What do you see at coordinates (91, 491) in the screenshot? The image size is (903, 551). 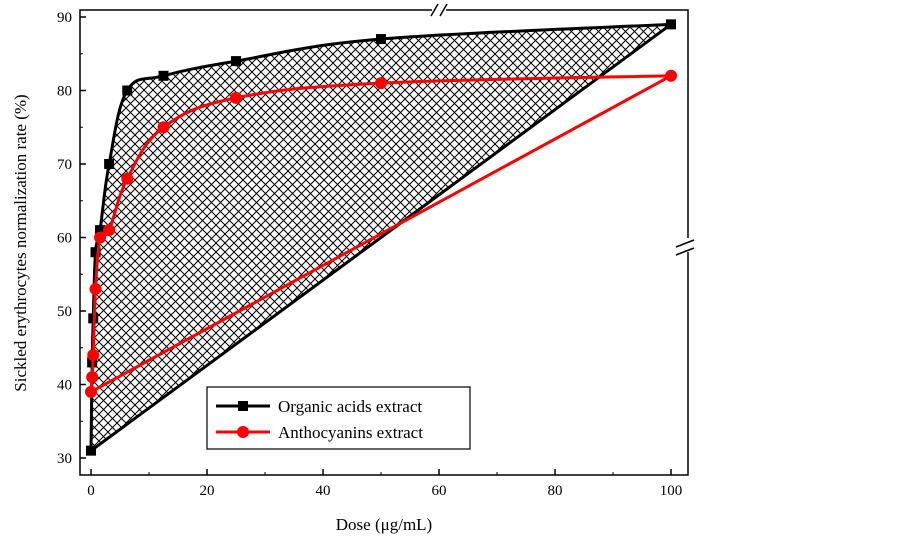 I see `x-tick-label: 0` at bounding box center [91, 491].